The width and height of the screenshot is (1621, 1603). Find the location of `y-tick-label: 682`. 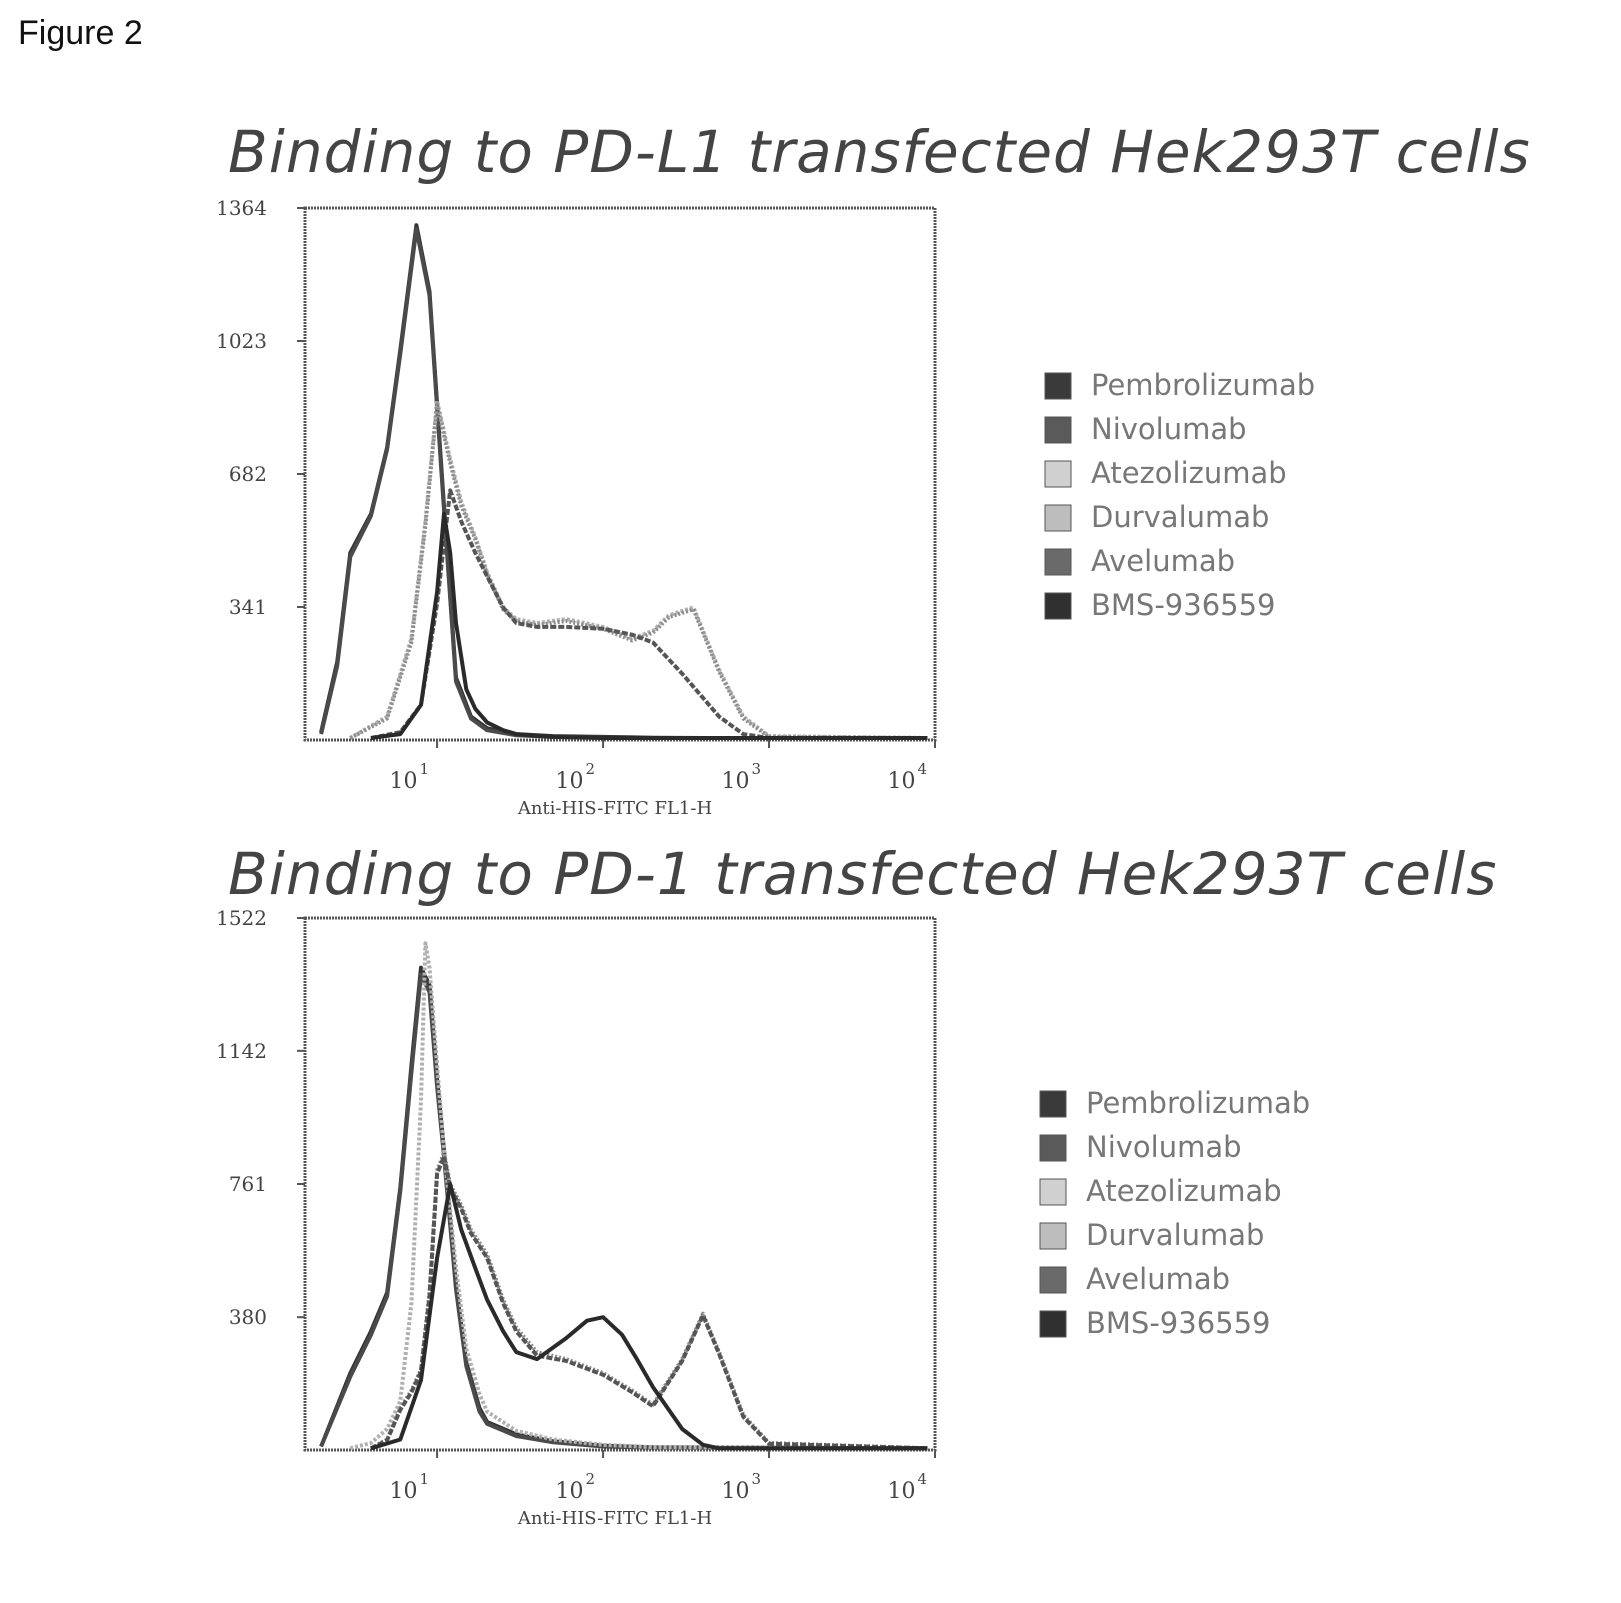

y-tick-label: 682 is located at coordinates (248, 474).